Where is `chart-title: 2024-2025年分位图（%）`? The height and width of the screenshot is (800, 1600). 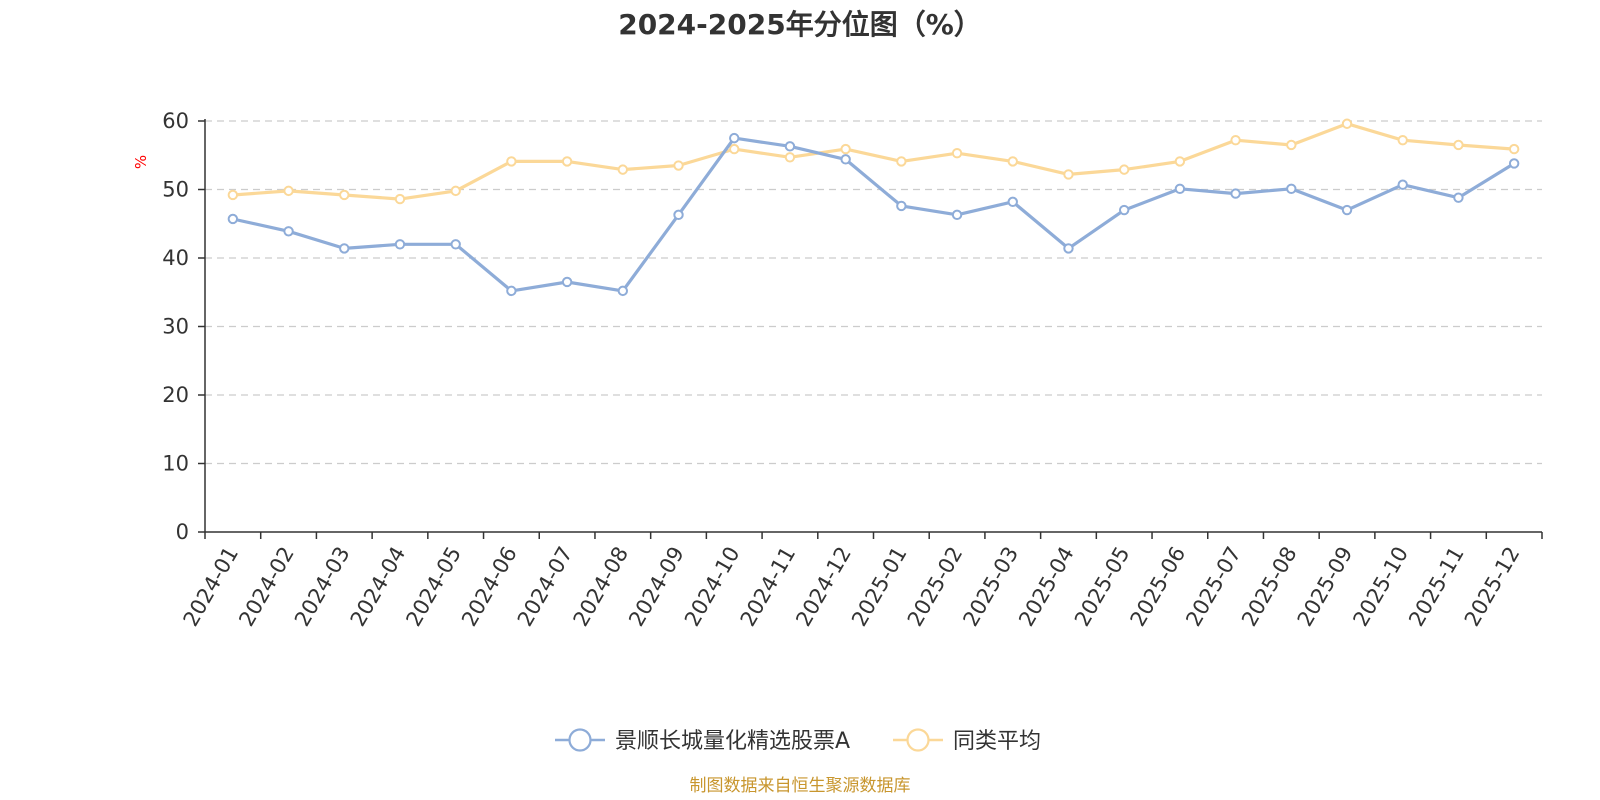
chart-title: 2024-2025年分位图（%） is located at coordinates (800, 24).